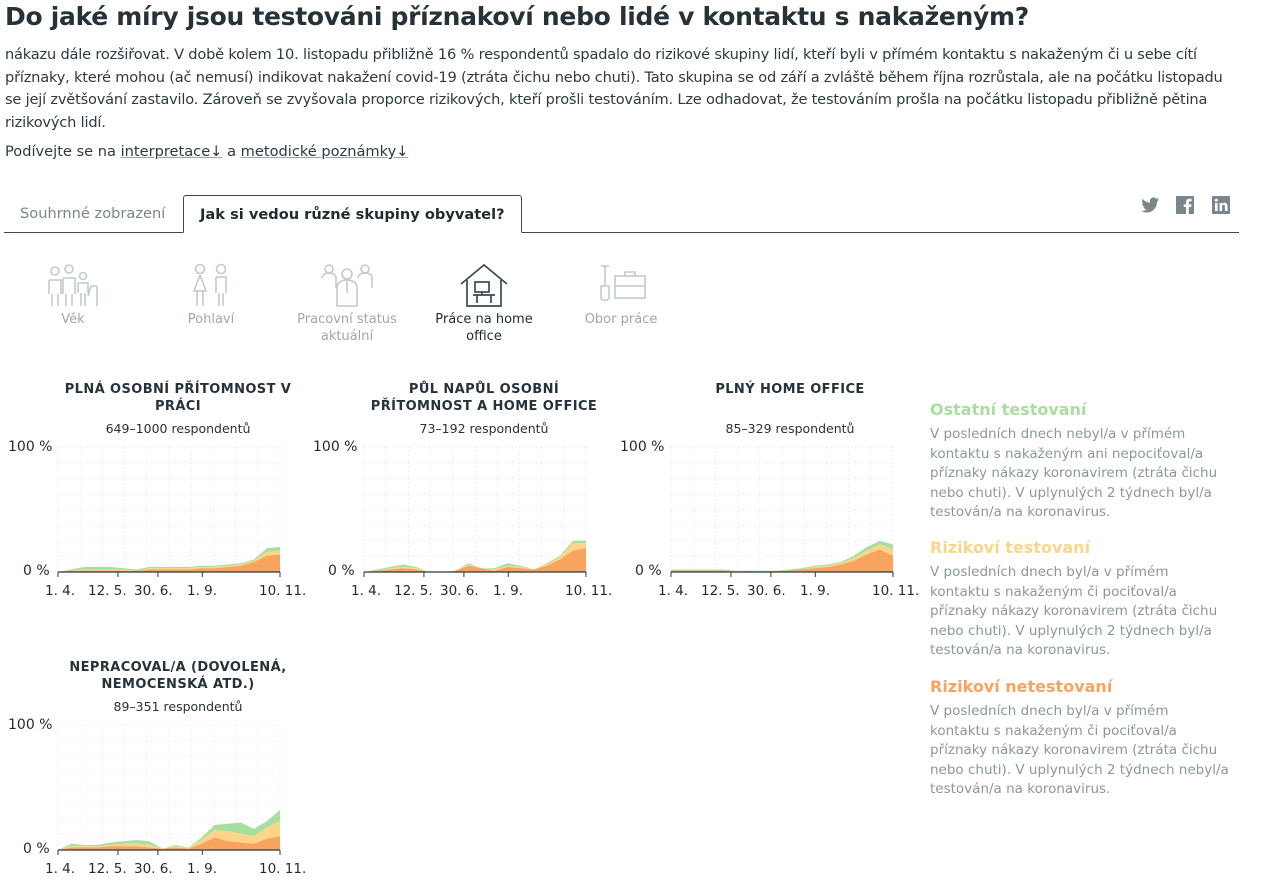  I want to click on interpretation-link: interpretace↓, so click(171, 151).